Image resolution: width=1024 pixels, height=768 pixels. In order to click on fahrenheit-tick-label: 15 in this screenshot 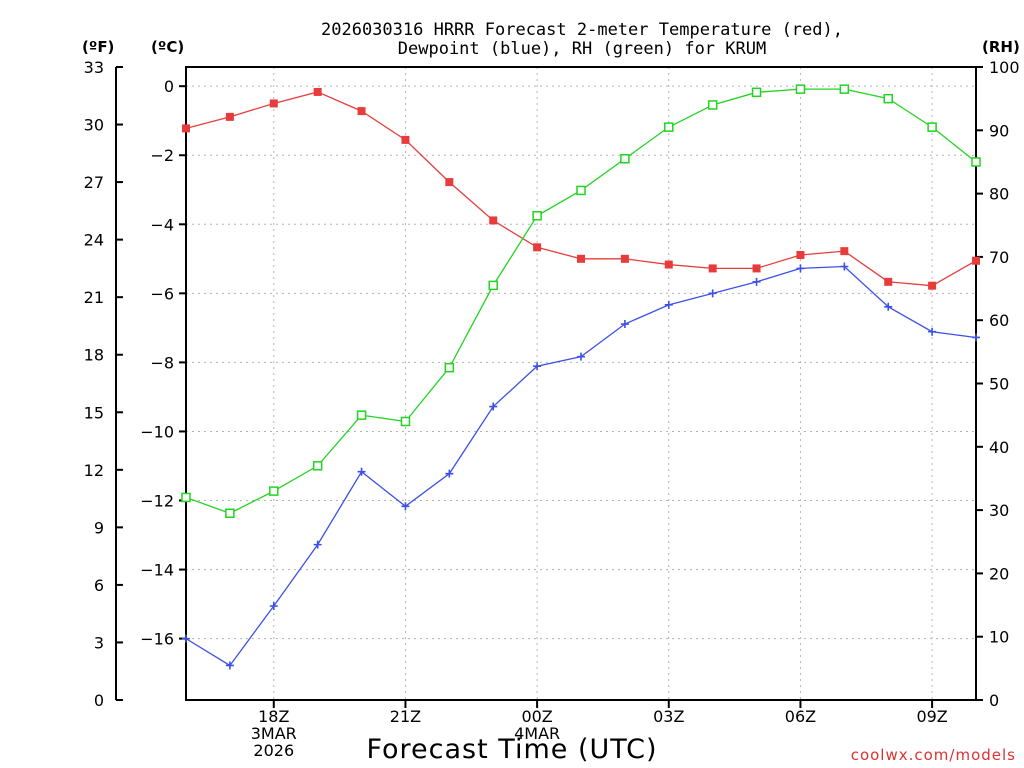, I will do `click(94, 412)`.